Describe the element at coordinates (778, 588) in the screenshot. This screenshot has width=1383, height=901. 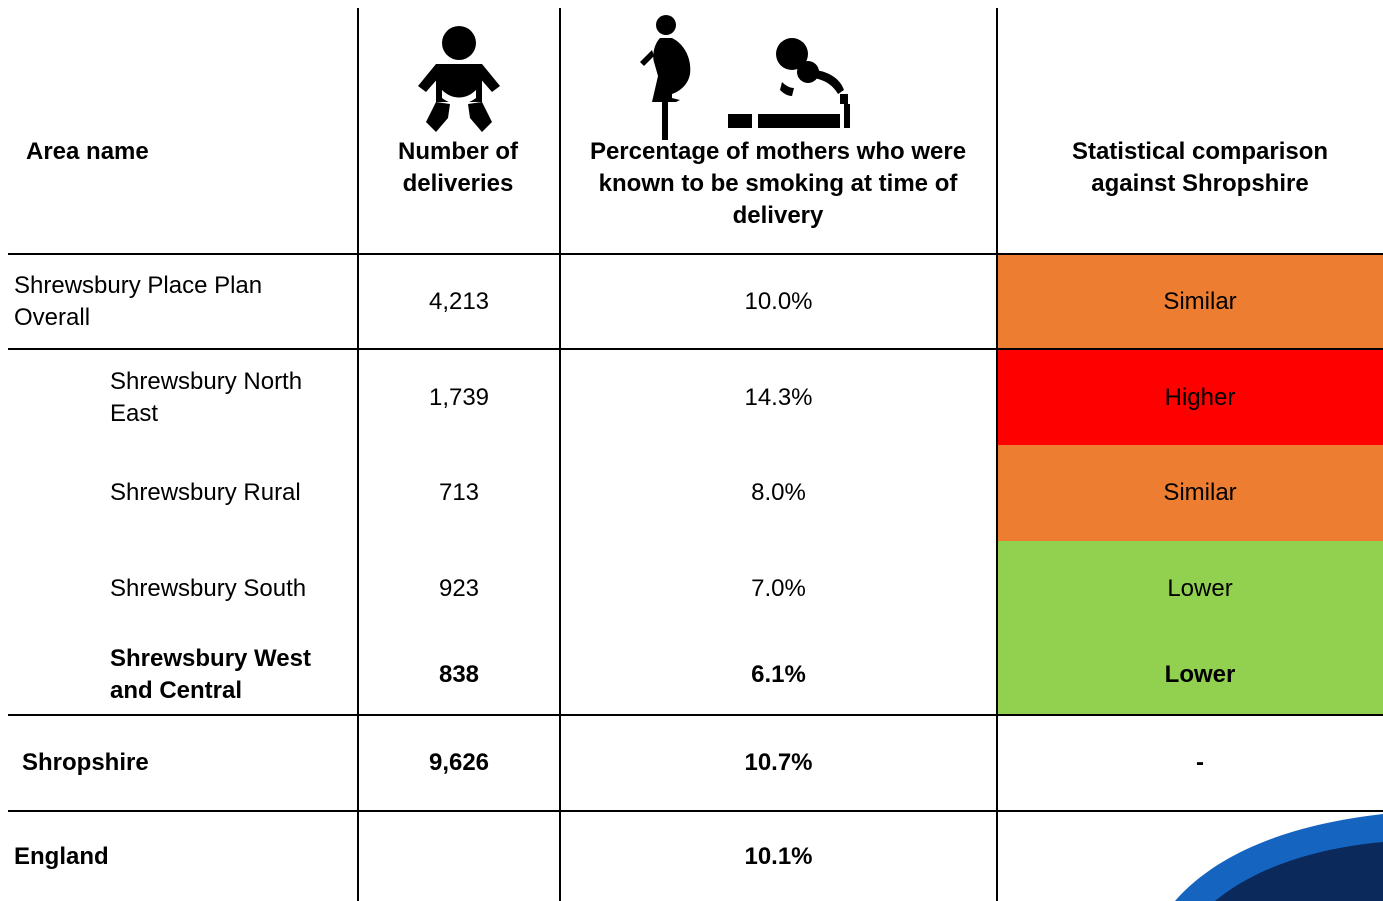
I see `percentage-cell: 7.0%` at that location.